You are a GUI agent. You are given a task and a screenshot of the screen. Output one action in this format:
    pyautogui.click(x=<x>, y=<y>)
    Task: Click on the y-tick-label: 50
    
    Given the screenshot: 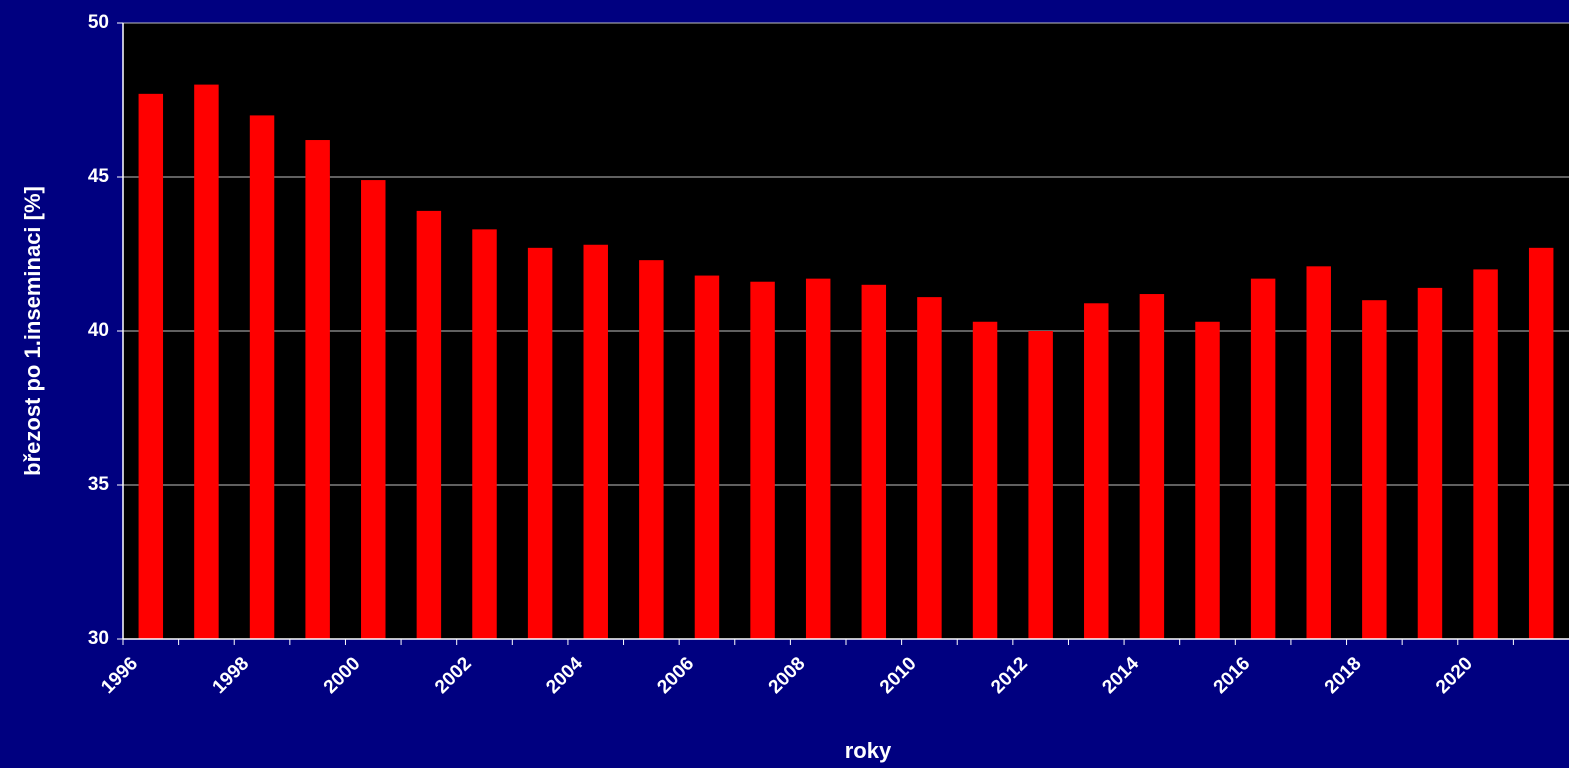 What is the action you would take?
    pyautogui.click(x=98, y=22)
    